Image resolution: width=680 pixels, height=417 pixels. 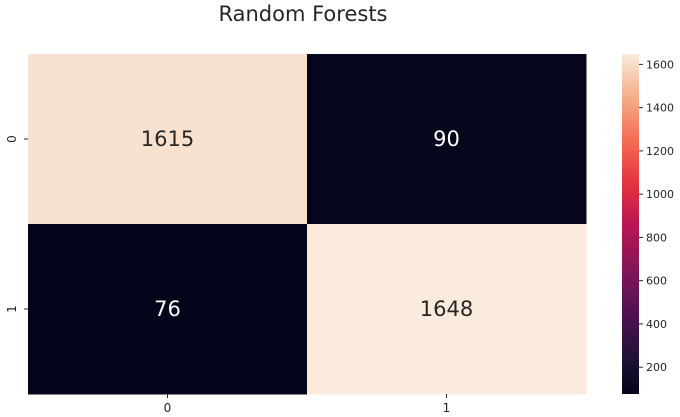 I want to click on heatmap-cell-value: 1648, so click(x=446, y=309).